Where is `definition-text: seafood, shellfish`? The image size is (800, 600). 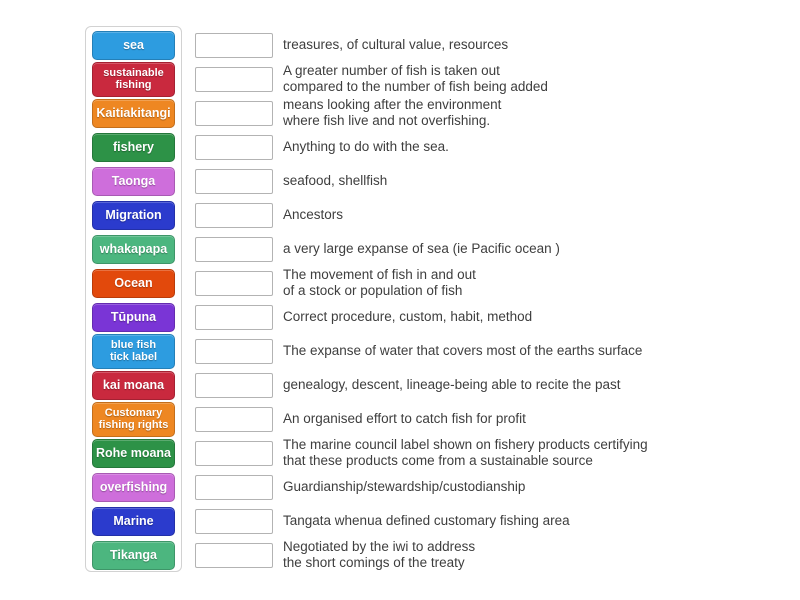 definition-text: seafood, shellfish is located at coordinates (335, 180).